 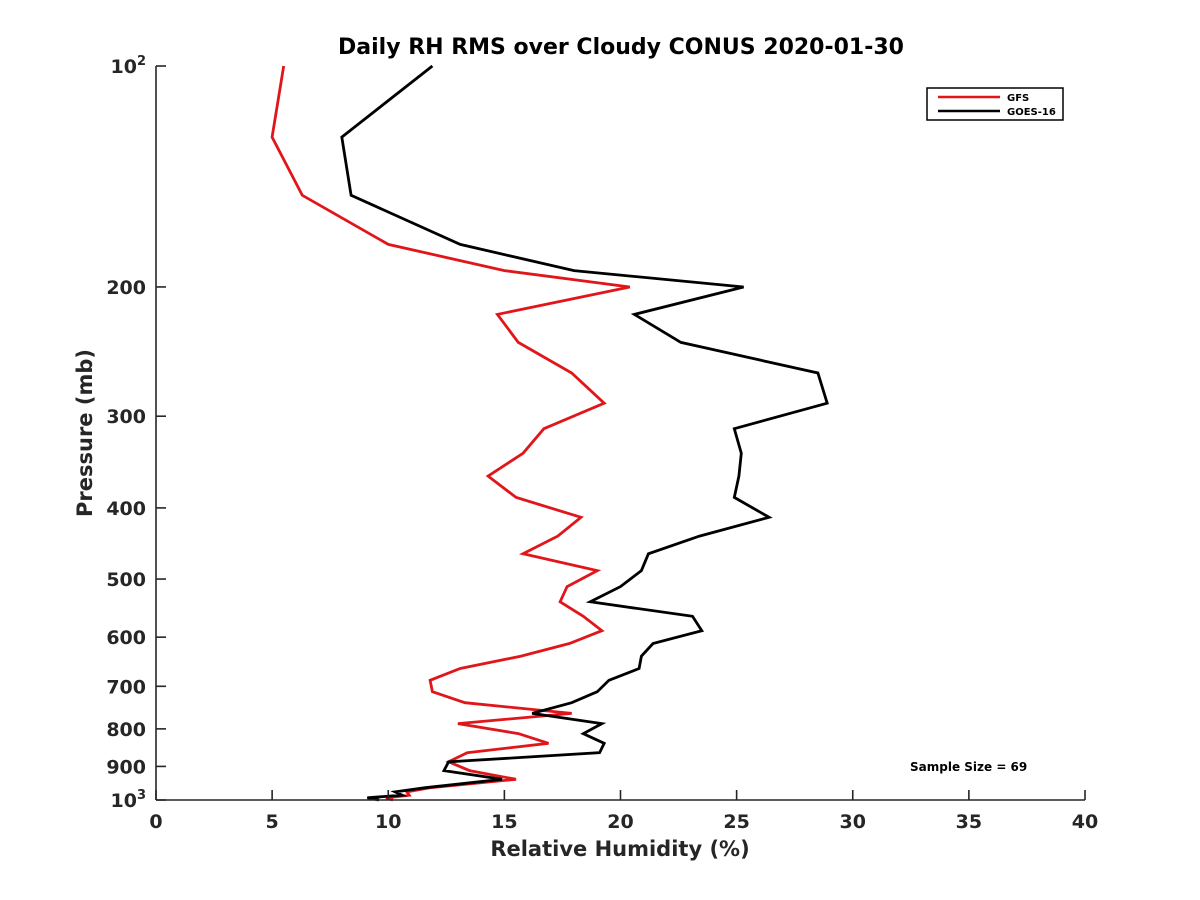 I want to click on x-tick-label: 40, so click(x=1085, y=822).